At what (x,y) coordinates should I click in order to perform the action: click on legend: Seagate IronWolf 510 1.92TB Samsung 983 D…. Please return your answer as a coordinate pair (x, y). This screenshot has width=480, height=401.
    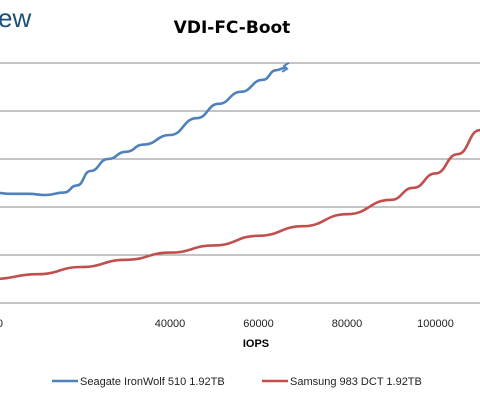
    Looking at the image, I should click on (237, 382).